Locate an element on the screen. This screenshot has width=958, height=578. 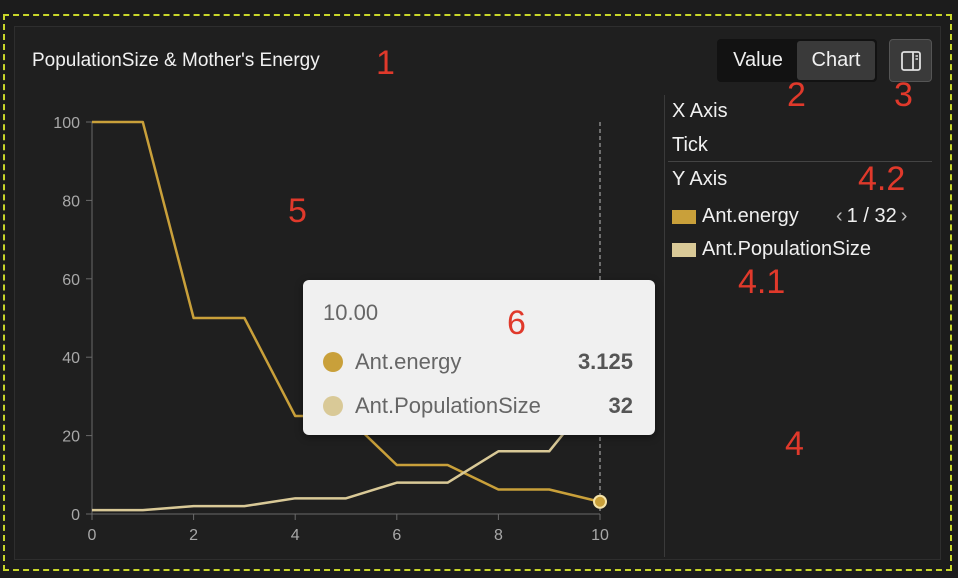
pager-text: 1 / 32 is located at coordinates (871, 216).